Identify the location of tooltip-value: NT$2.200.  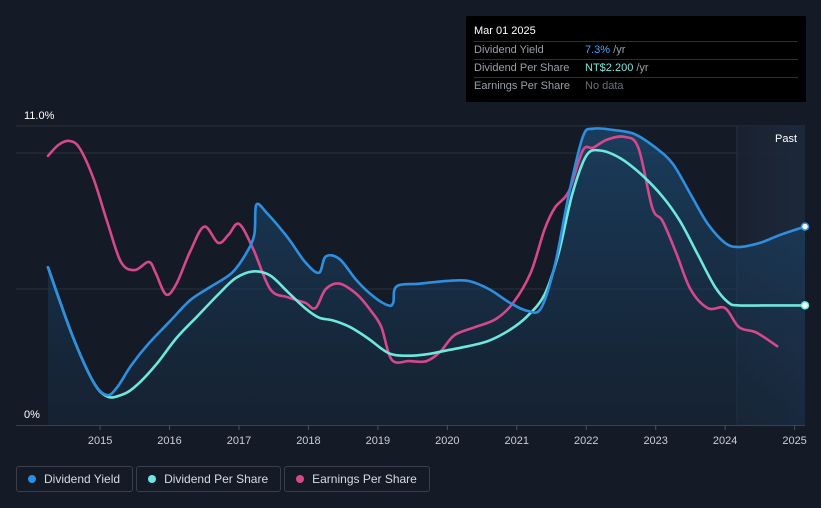
(609, 68).